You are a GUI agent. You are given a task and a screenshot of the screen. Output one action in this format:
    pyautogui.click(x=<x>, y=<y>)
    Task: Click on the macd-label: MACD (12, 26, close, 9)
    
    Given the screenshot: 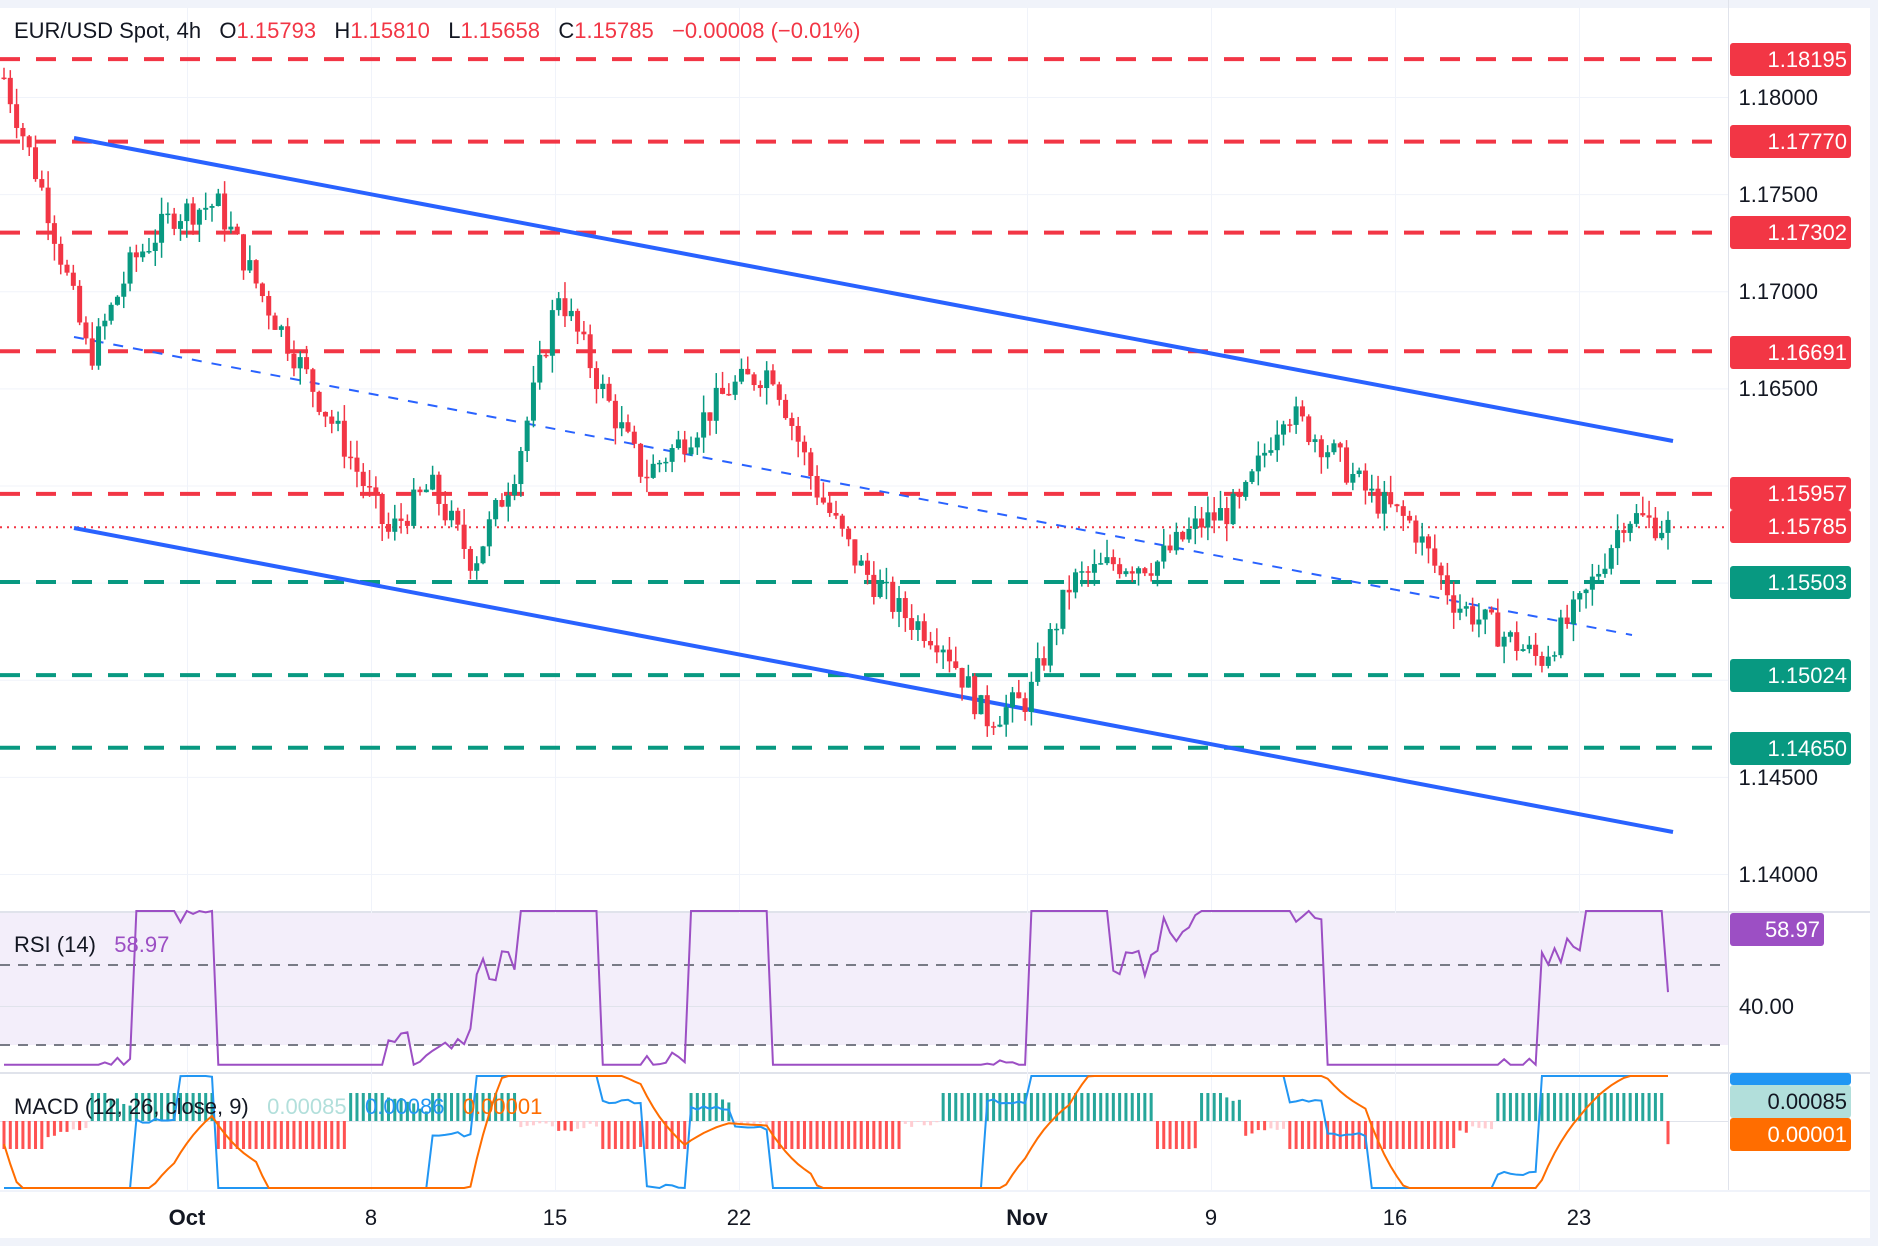 What is the action you would take?
    pyautogui.click(x=131, y=1106)
    